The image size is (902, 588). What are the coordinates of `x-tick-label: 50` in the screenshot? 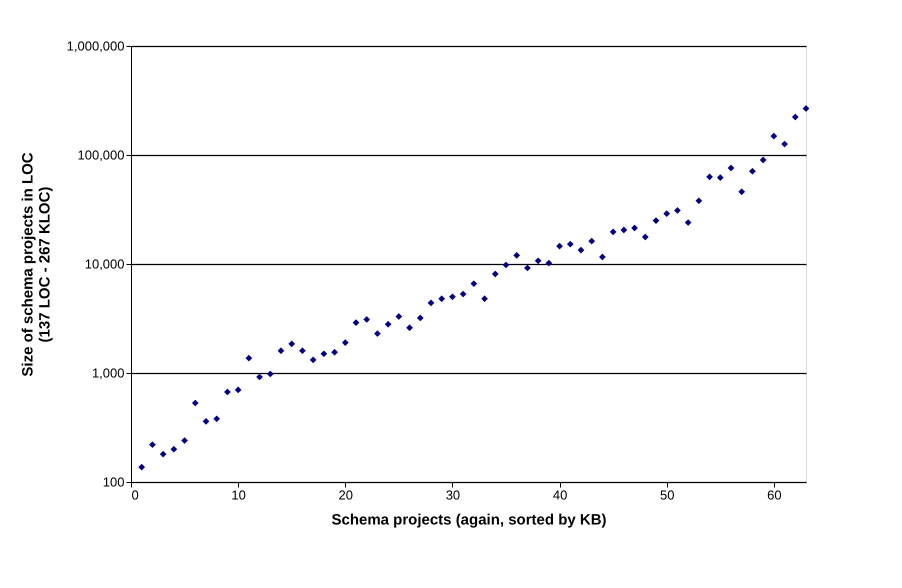 It's located at (667, 495).